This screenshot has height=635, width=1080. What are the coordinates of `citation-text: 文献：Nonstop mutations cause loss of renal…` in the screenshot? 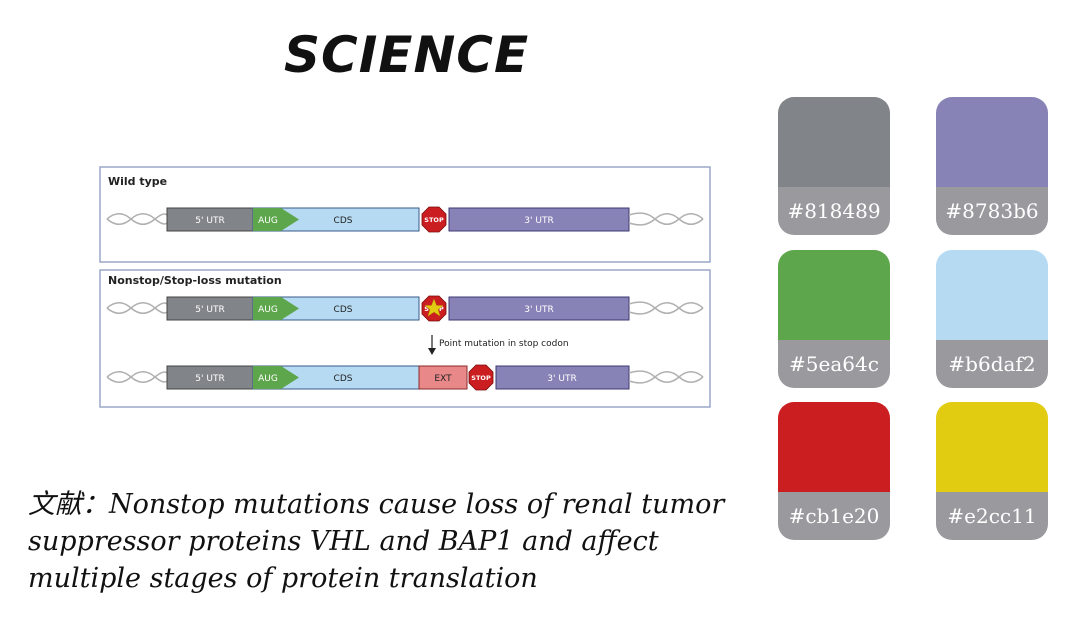 It's located at (376, 541).